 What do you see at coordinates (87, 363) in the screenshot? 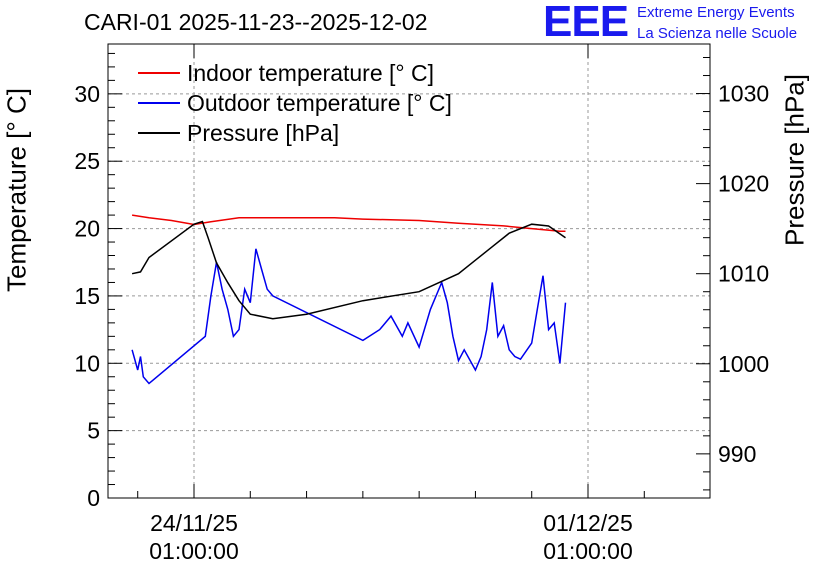
I see `y-tick-label: 10` at bounding box center [87, 363].